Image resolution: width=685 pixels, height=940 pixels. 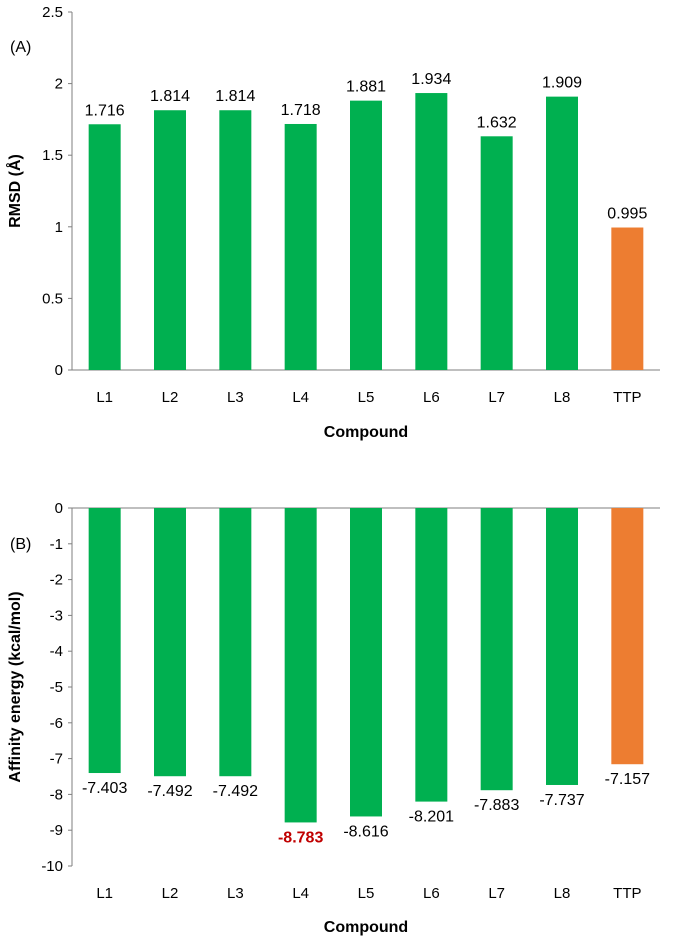 I want to click on data-label-l8: -7.737, so click(x=561, y=800).